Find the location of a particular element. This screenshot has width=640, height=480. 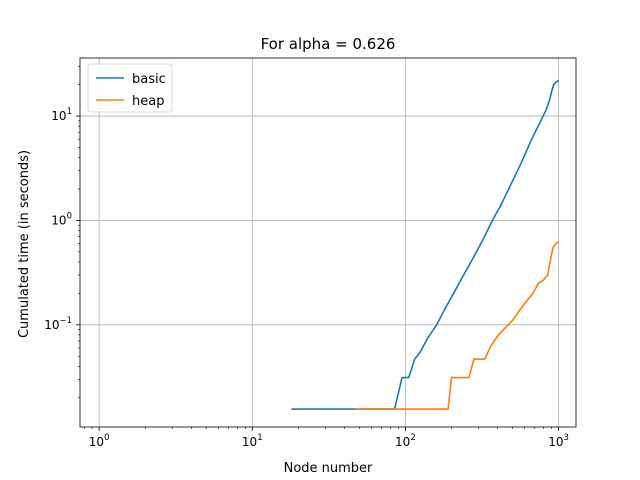

x-tick-exponent: 2 is located at coordinates (412, 438).